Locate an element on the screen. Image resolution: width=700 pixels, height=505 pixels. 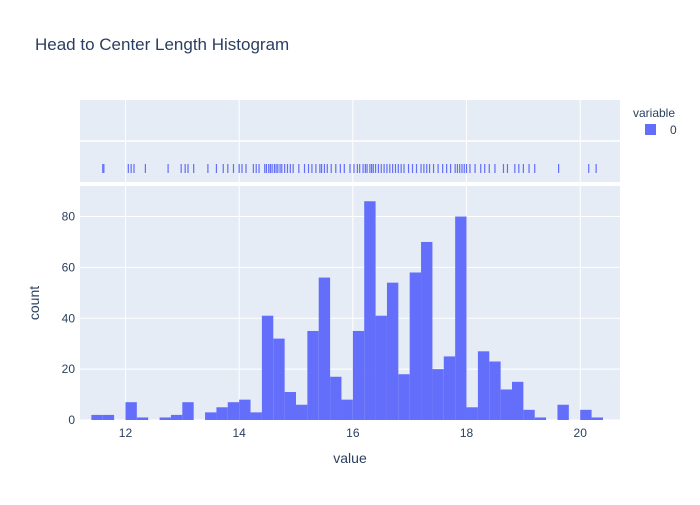
y-tick-labels: 0 20 40 60 80 is located at coordinates (69, 318).